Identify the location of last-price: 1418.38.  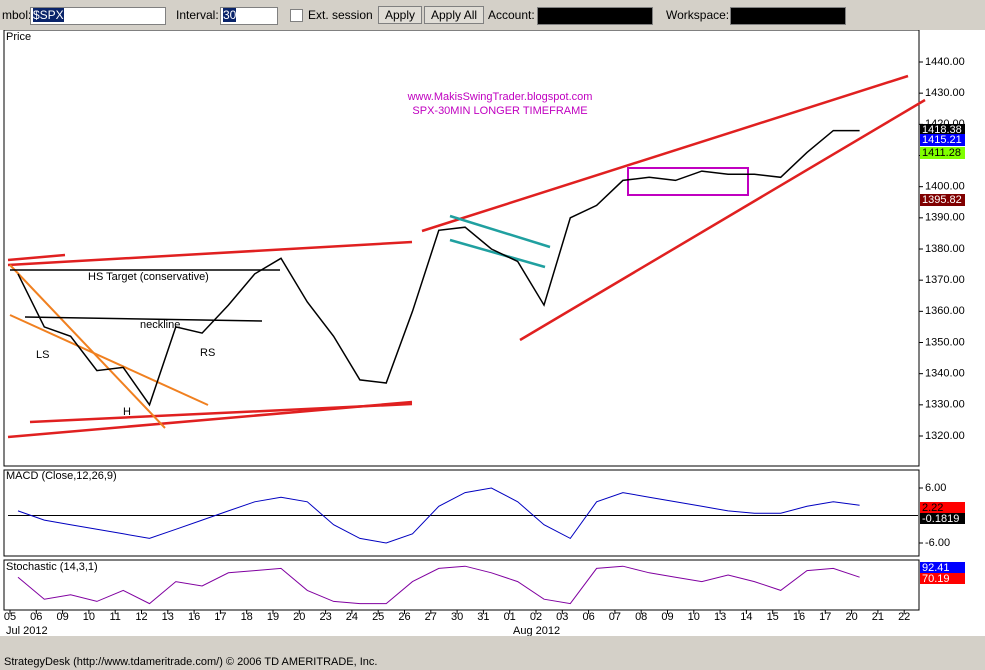
(942, 130).